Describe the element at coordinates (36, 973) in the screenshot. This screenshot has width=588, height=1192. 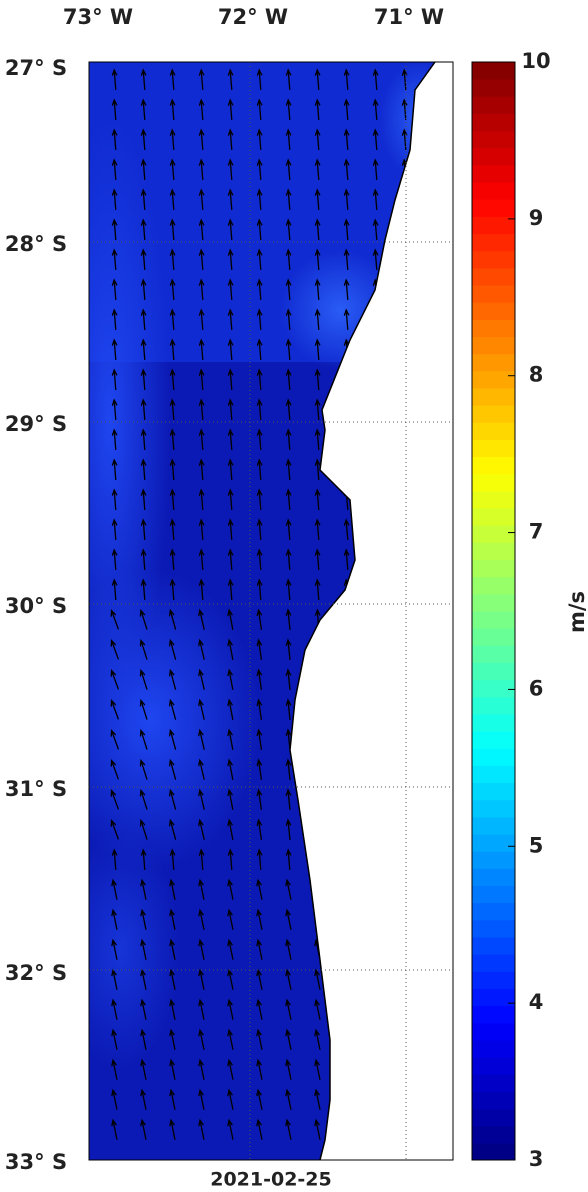
I see `lat-label: 32° S` at that location.